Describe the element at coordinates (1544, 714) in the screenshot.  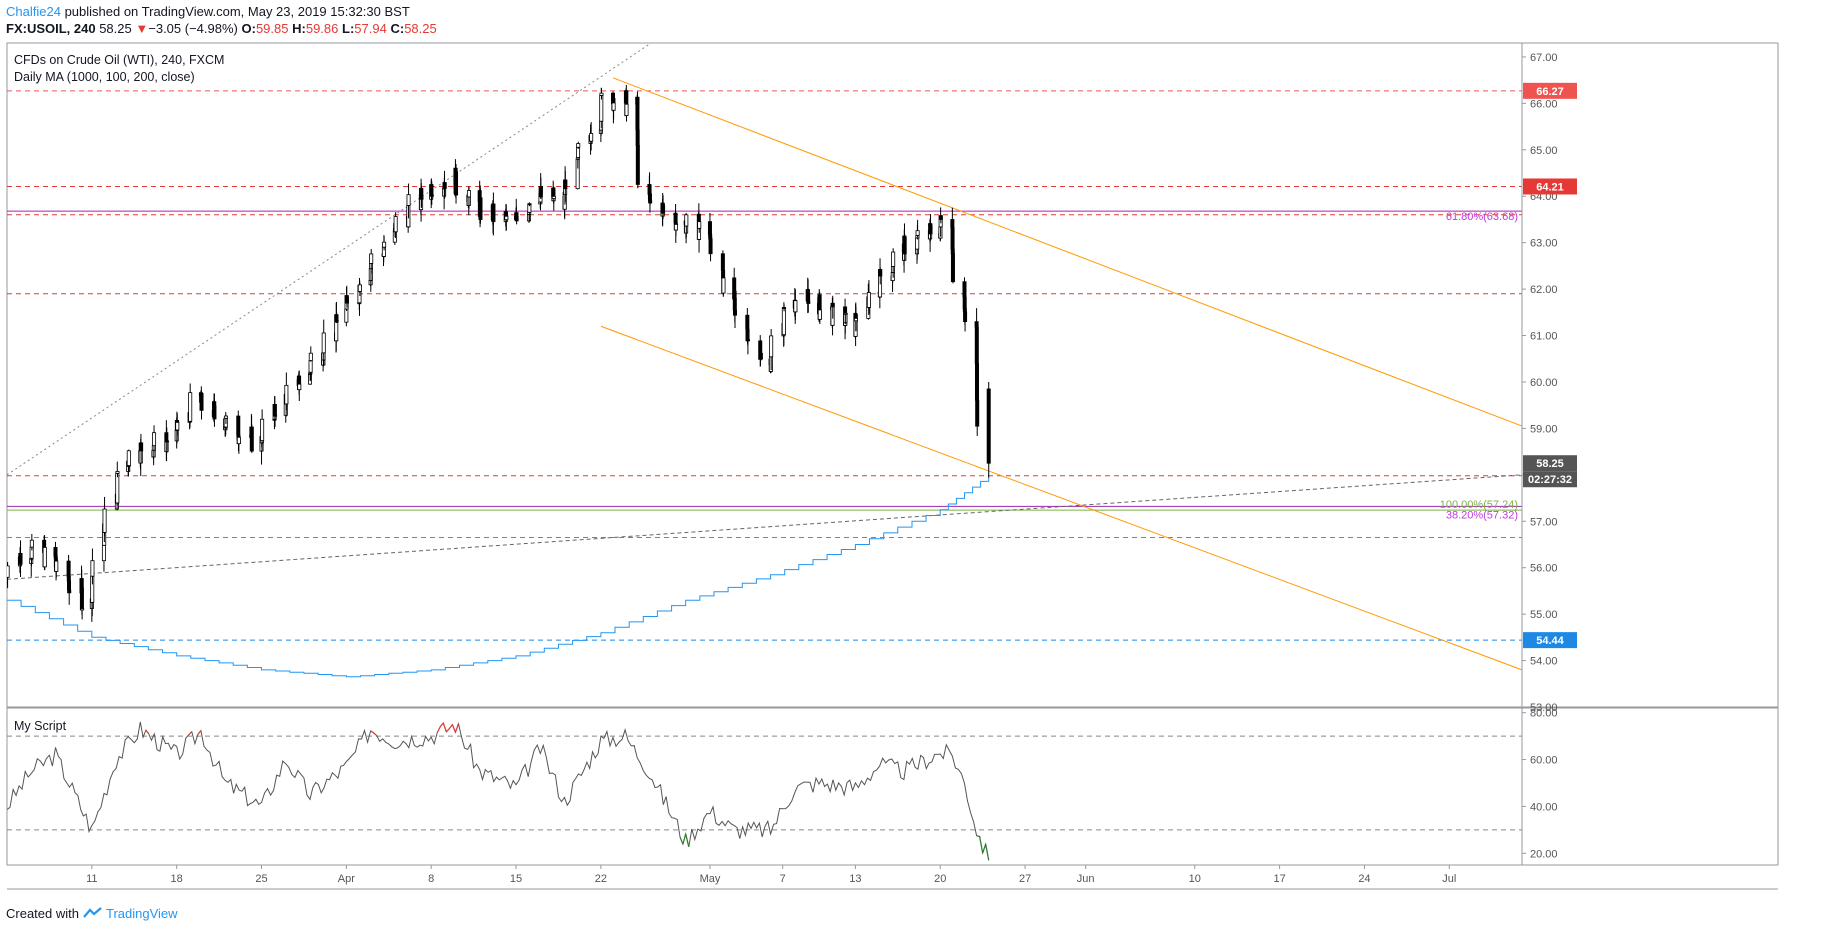
I see `sub-tick-label: 80.00` at that location.